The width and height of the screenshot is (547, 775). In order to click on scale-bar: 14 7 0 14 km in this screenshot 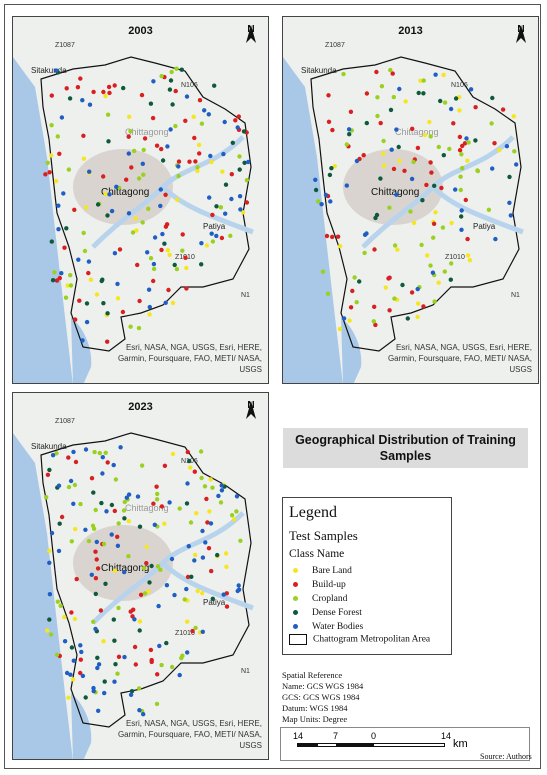, I will do `click(405, 744)`.